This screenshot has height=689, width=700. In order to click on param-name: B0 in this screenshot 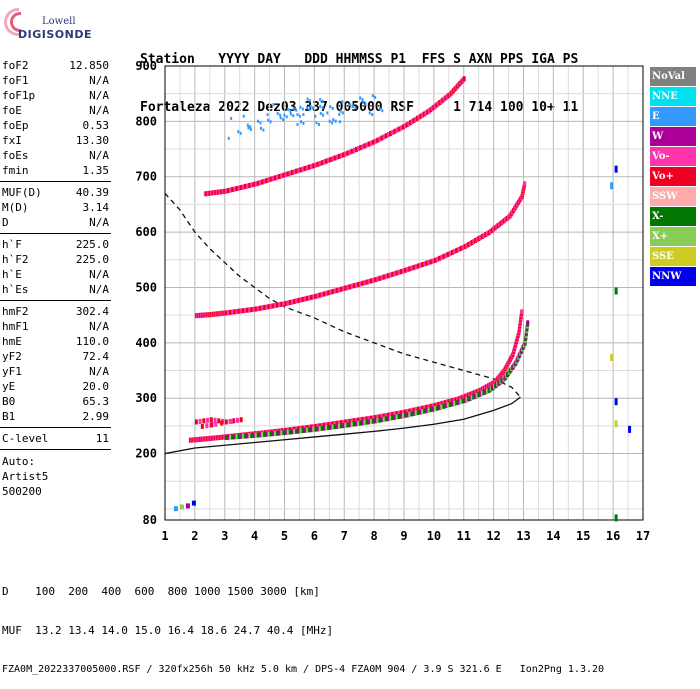, I will do `click(9, 401)`.